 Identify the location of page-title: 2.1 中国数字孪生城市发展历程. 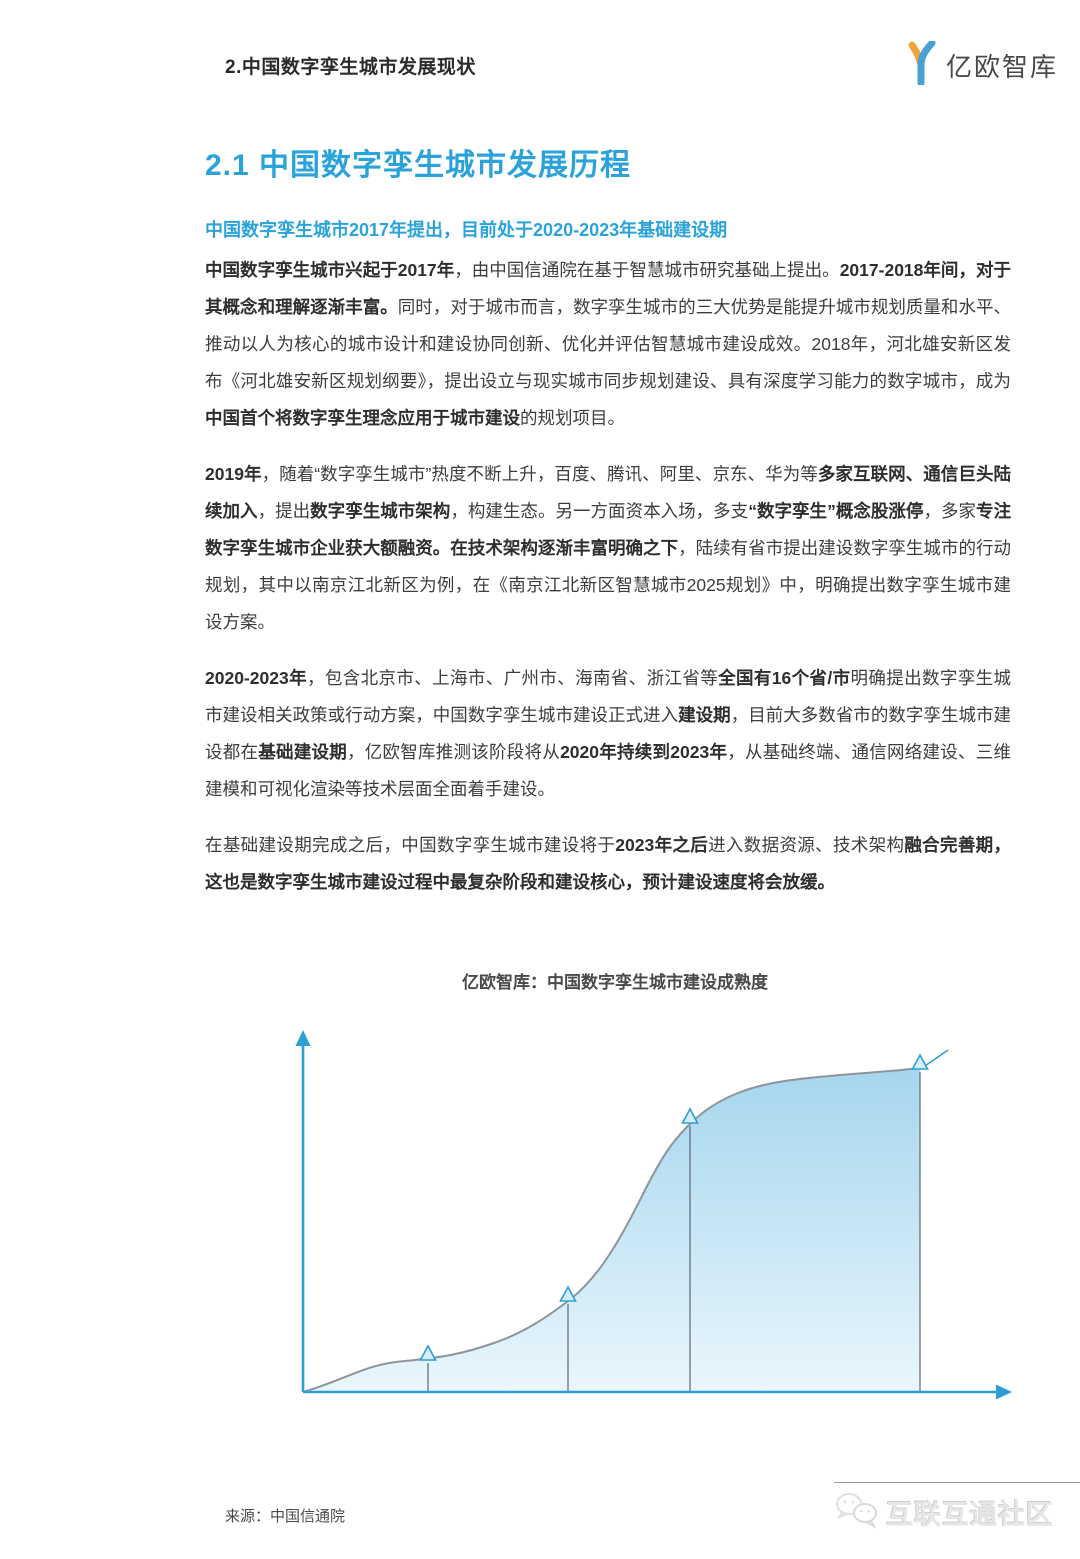
(418, 165).